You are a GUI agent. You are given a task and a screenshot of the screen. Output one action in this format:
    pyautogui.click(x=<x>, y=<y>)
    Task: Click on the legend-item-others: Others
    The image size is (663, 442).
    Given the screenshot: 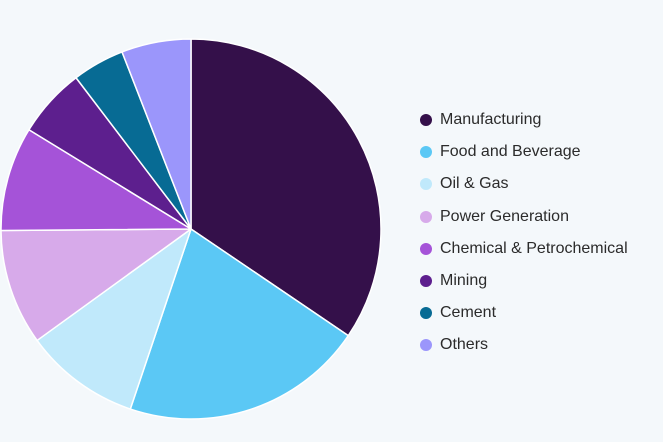 What is the action you would take?
    pyautogui.click(x=524, y=345)
    